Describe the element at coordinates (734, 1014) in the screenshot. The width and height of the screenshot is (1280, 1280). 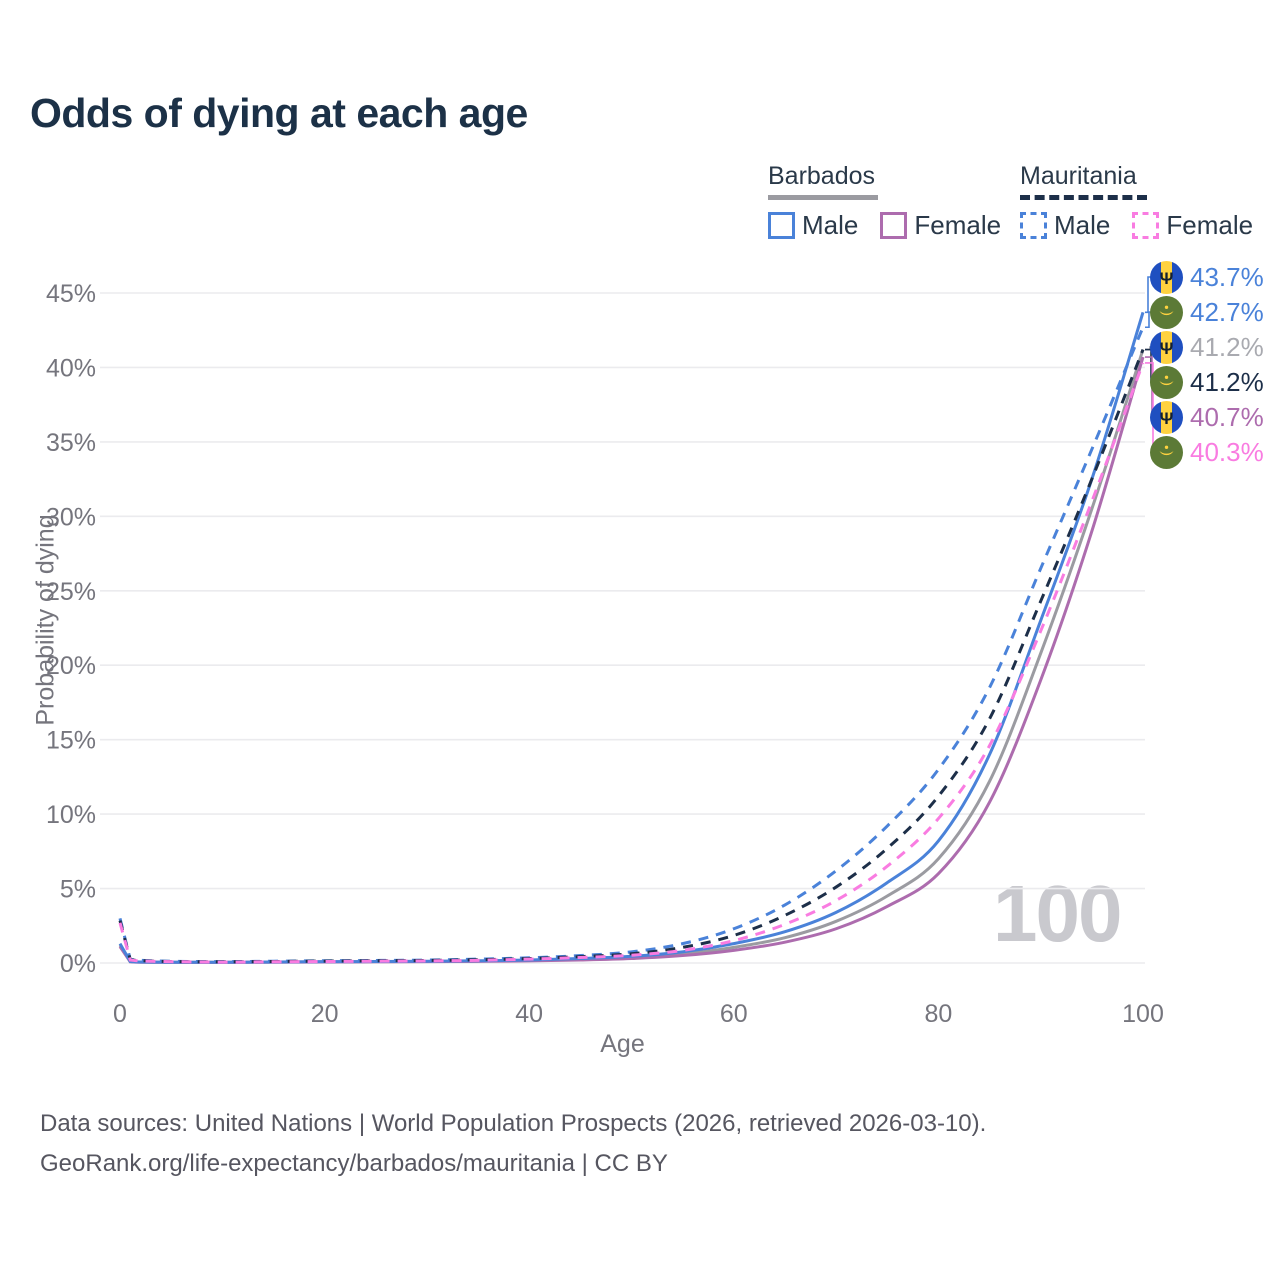
I see `x-tick-label: 60` at that location.